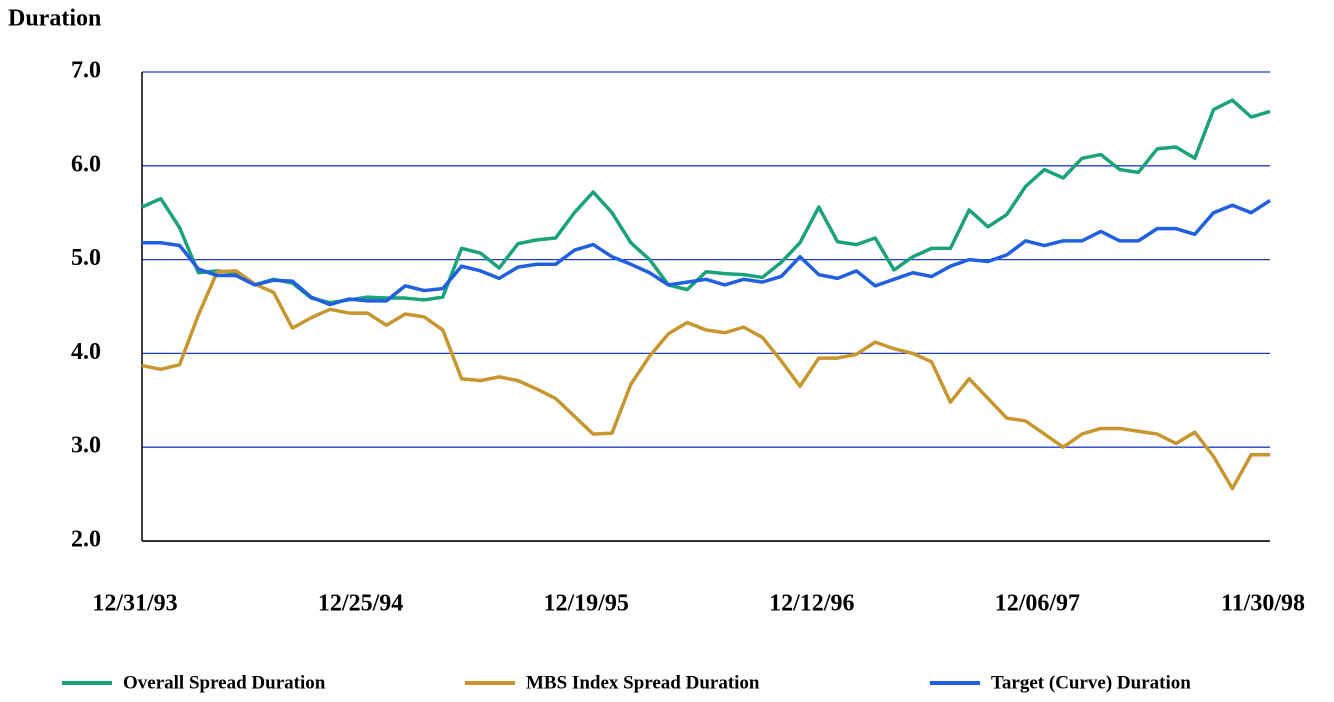  Describe the element at coordinates (86, 352) in the screenshot. I see `y-tick-label: 4.0` at that location.